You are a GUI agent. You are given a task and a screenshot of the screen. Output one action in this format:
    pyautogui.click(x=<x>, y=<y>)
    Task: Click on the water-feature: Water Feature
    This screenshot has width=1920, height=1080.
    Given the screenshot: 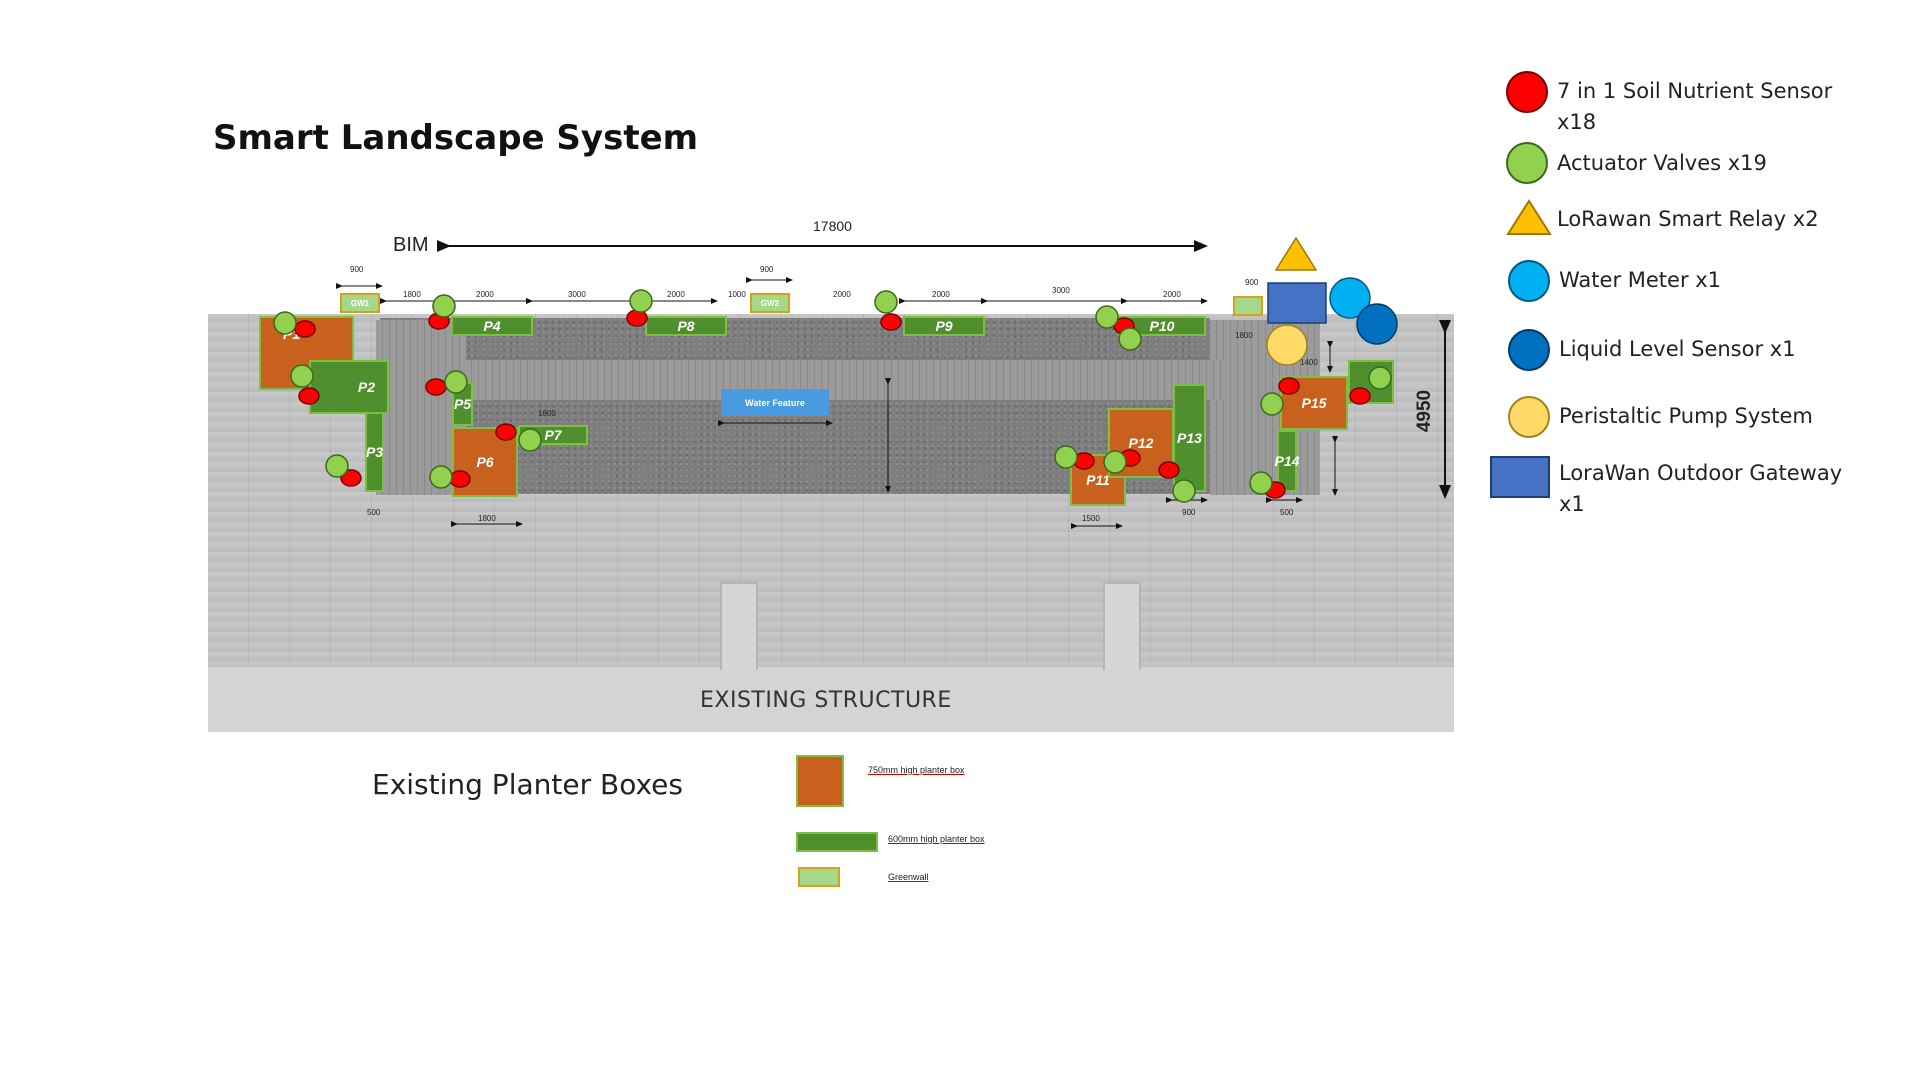 What is the action you would take?
    pyautogui.click(x=775, y=402)
    